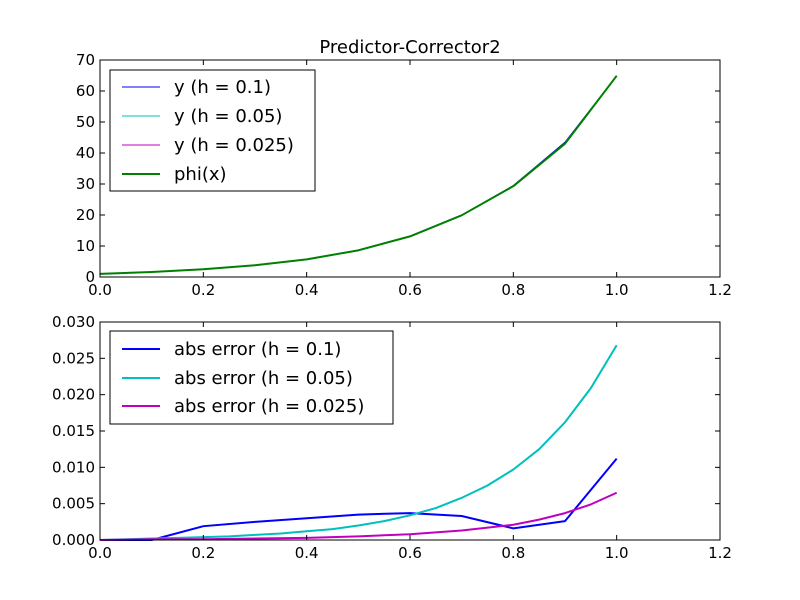 The height and width of the screenshot is (600, 800). What do you see at coordinates (307, 553) in the screenshot?
I see `bottom-x-tick-label: 0.4` at bounding box center [307, 553].